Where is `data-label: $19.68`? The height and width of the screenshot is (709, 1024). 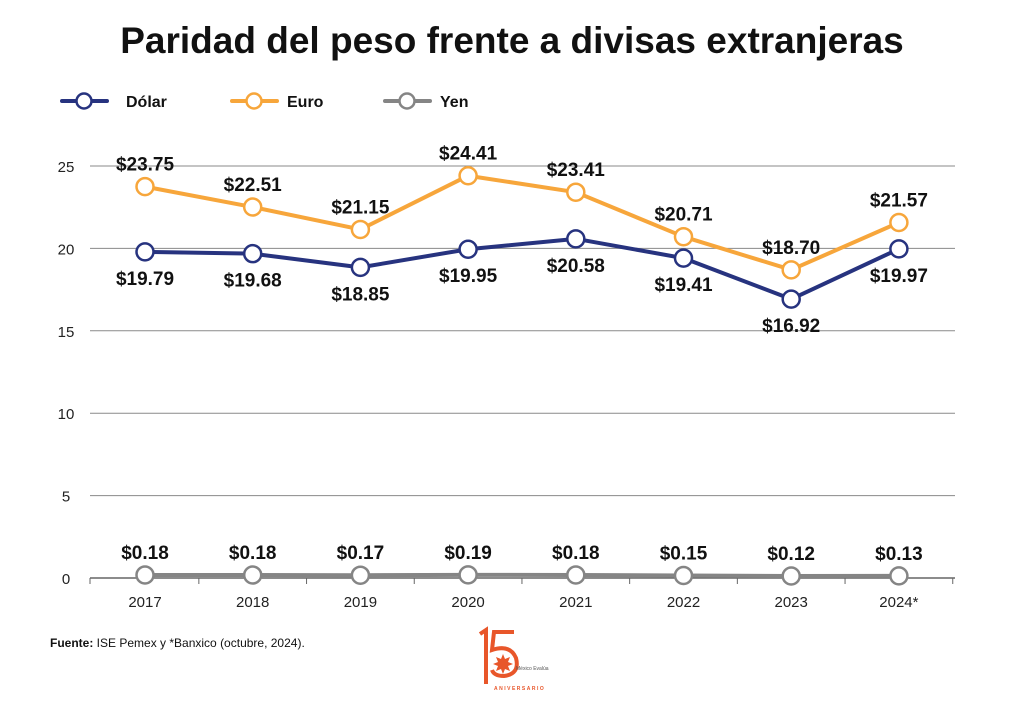 data-label: $19.68 is located at coordinates (253, 281).